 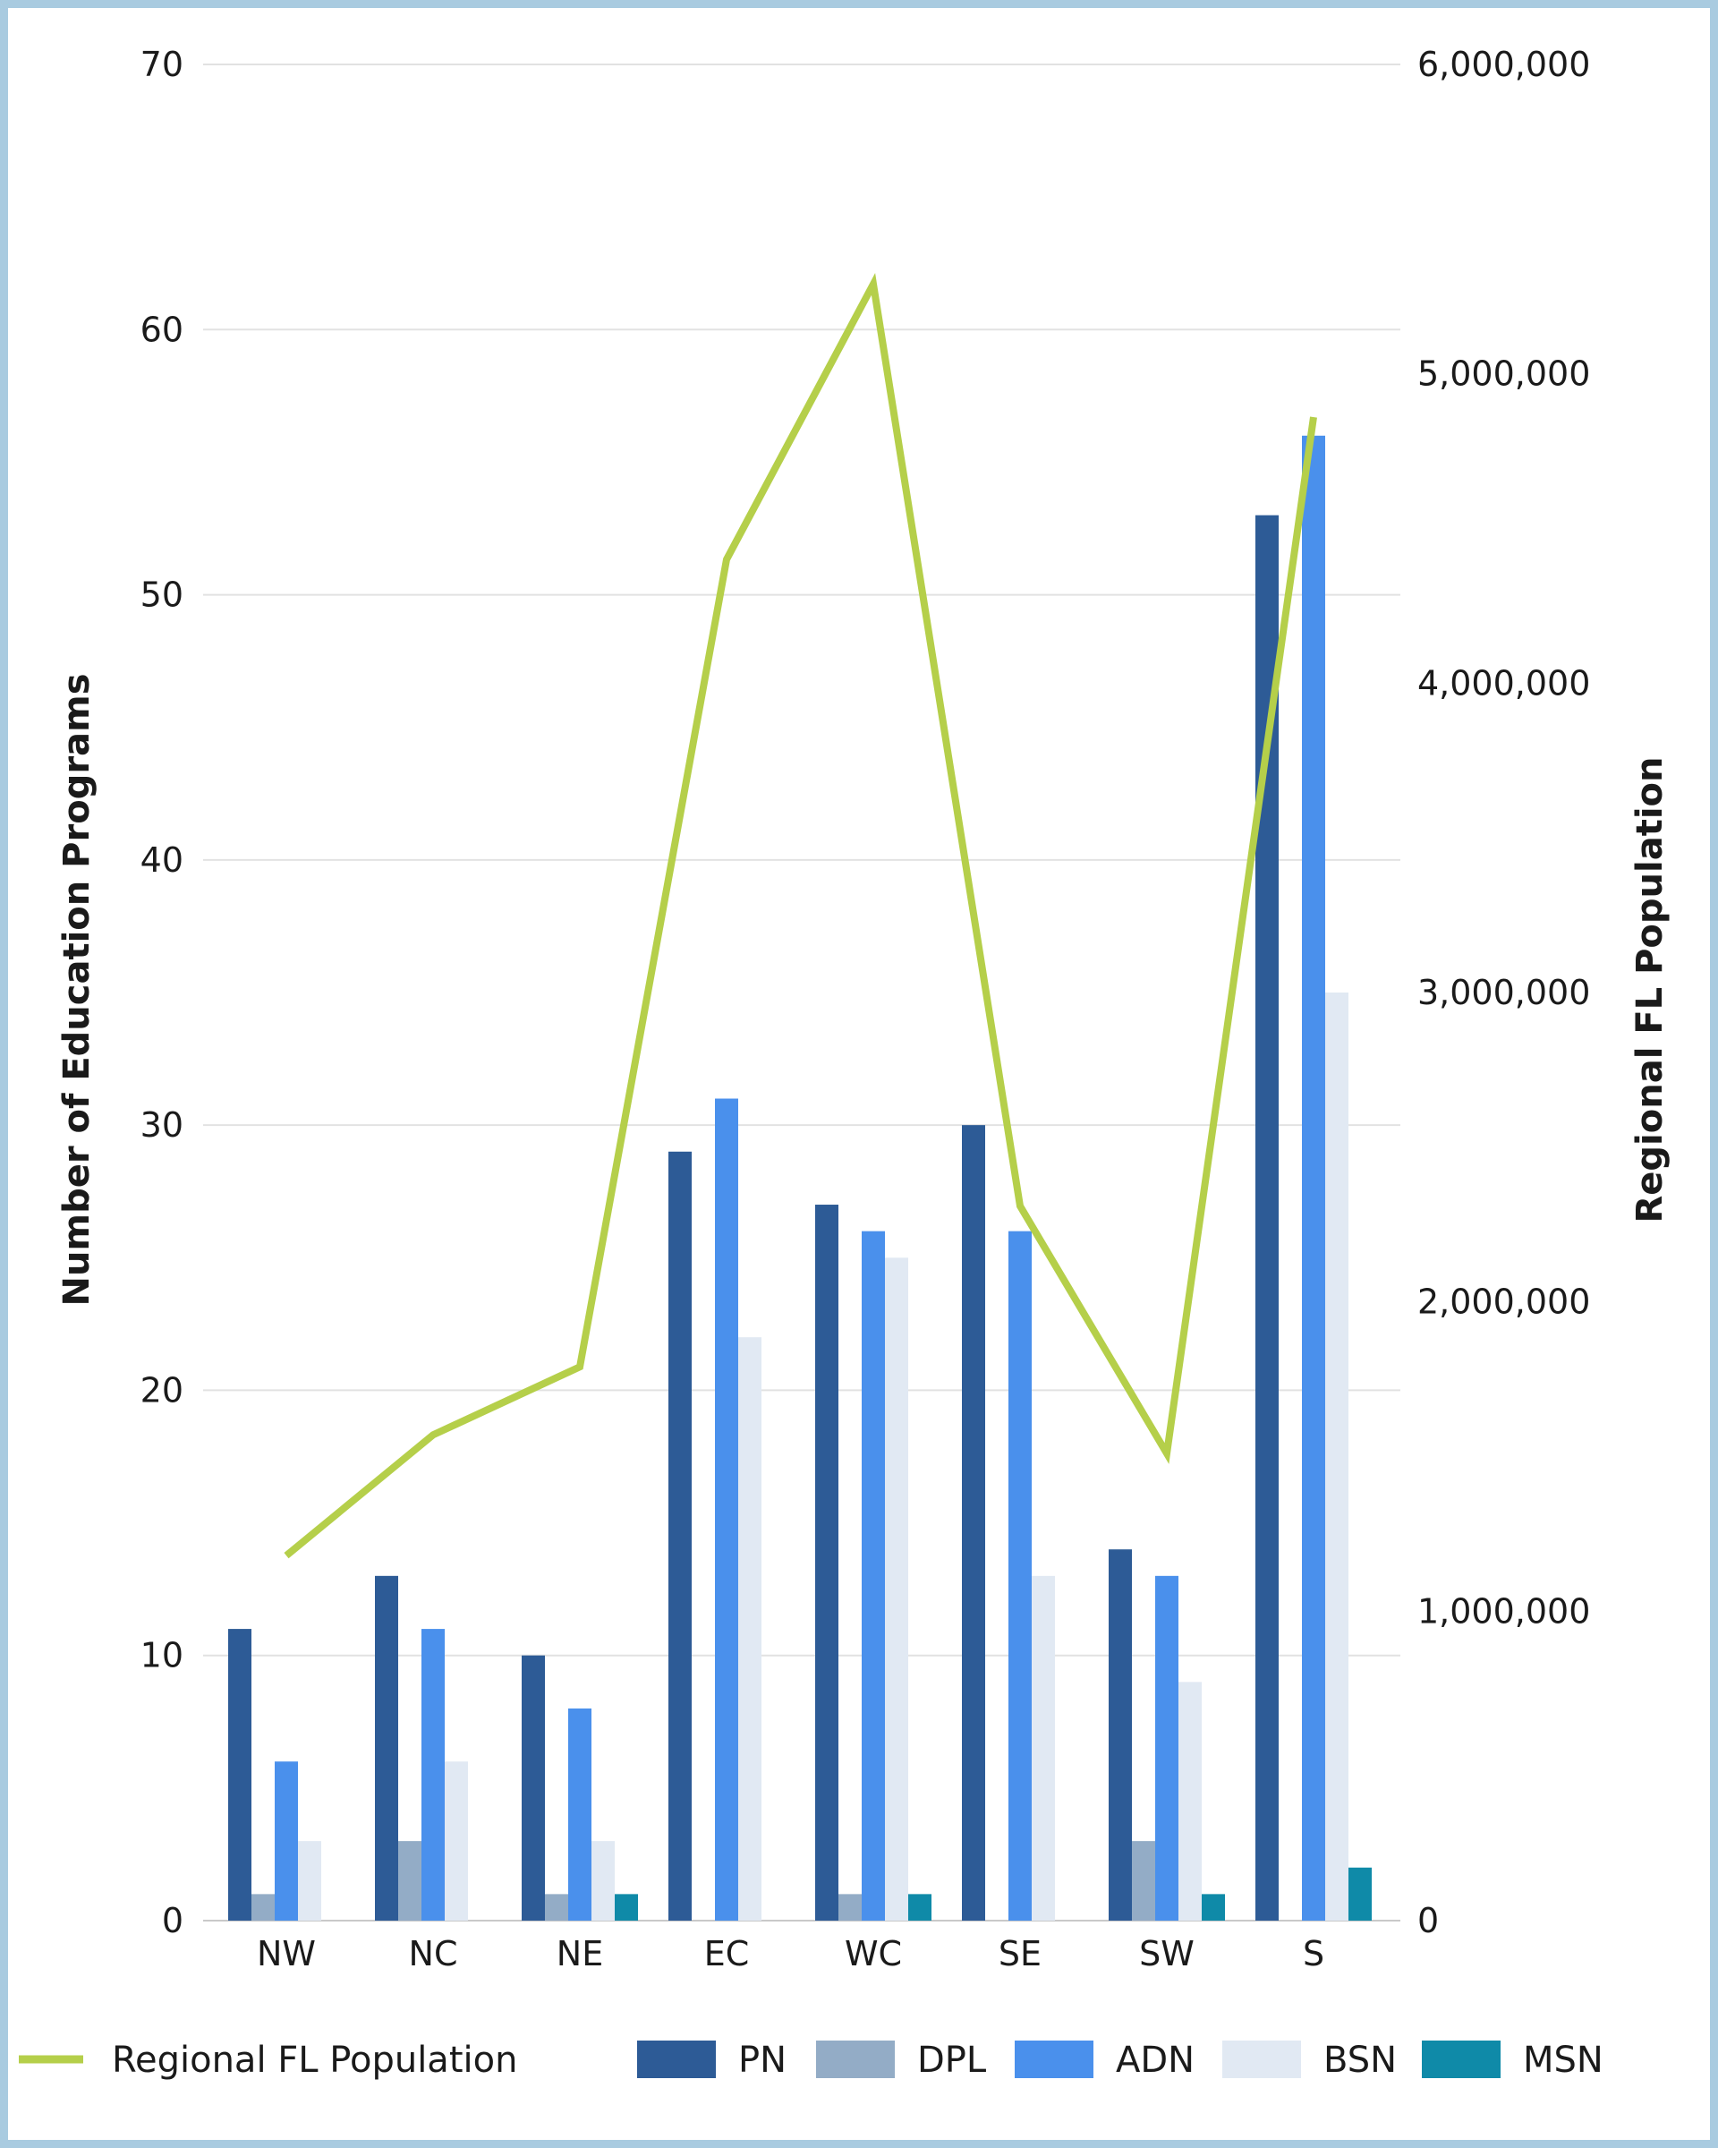 What do you see at coordinates (161, 64) in the screenshot?
I see `left-tick-label: 70` at bounding box center [161, 64].